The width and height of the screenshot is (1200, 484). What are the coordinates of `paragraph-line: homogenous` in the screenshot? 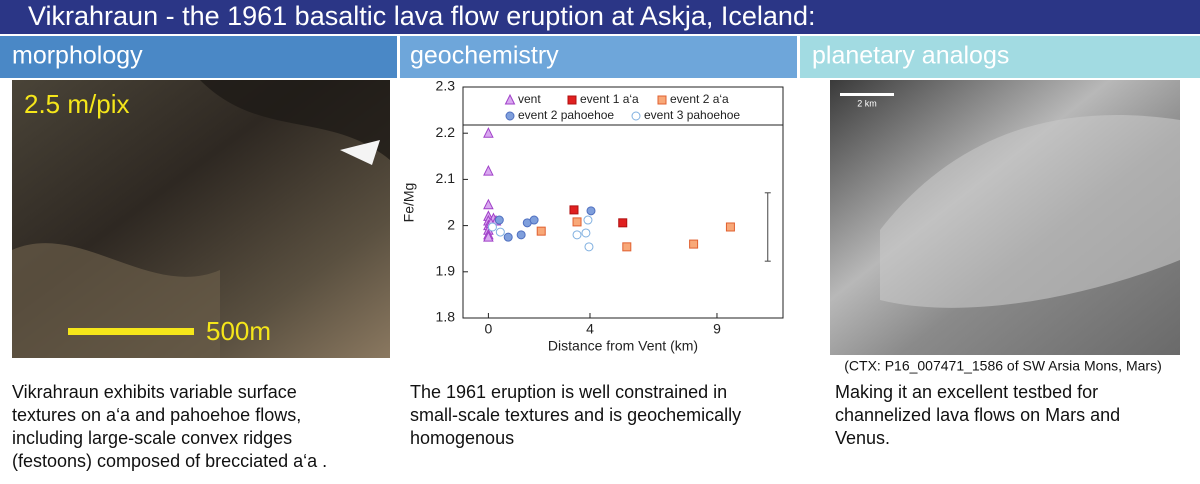 It's located at (462, 438).